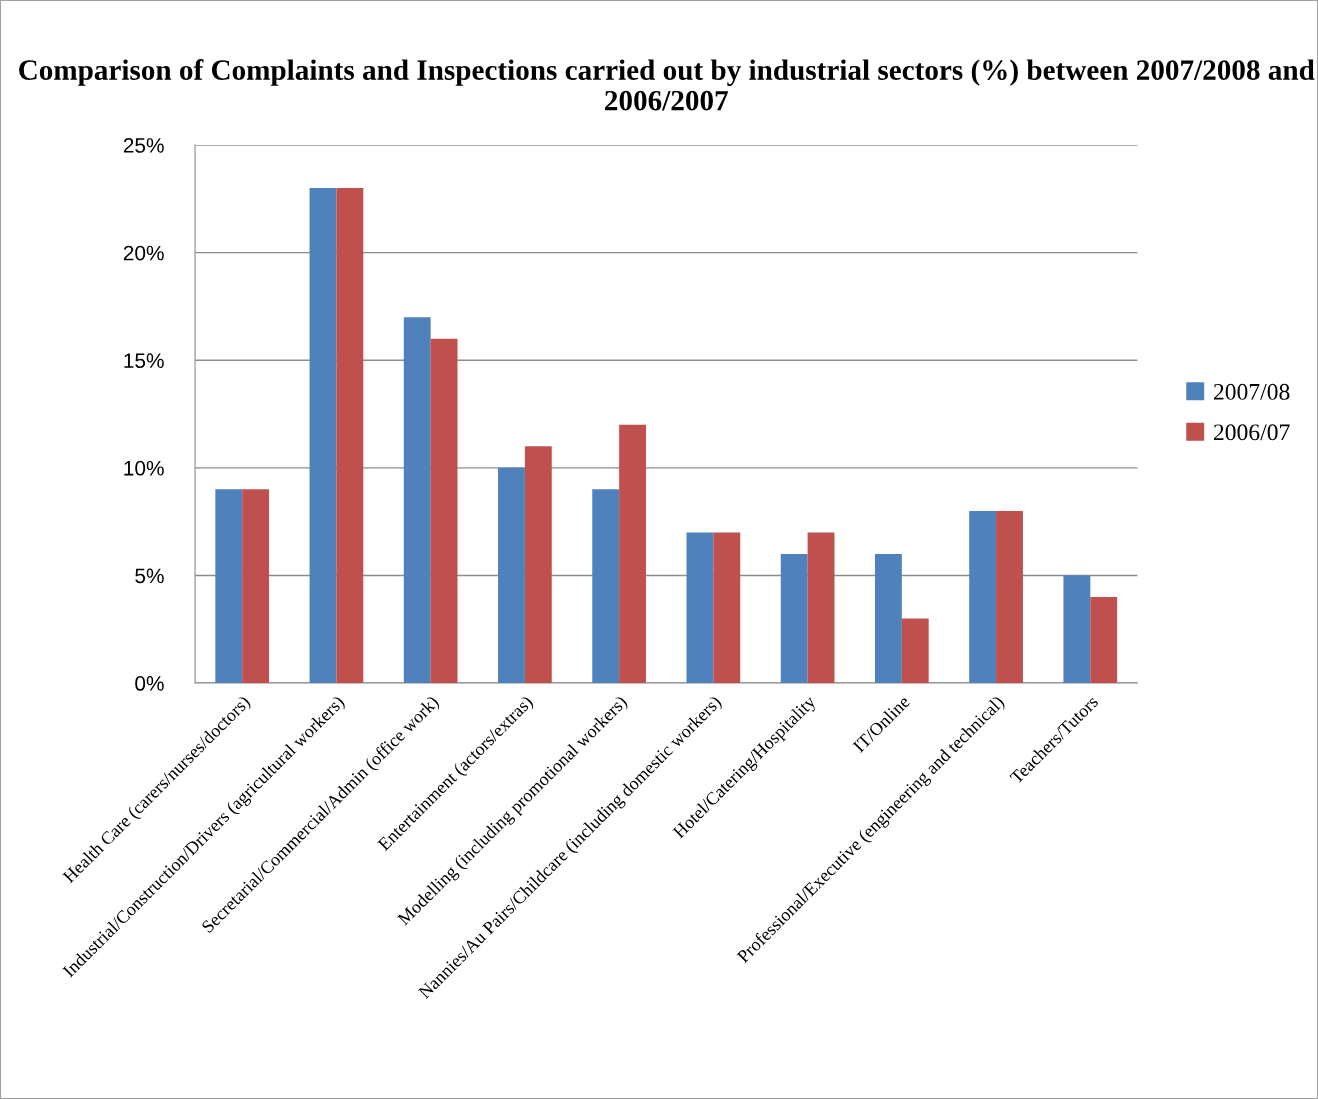 The image size is (1318, 1099). What do you see at coordinates (144, 361) in the screenshot?
I see `y-tick-label: 15%` at bounding box center [144, 361].